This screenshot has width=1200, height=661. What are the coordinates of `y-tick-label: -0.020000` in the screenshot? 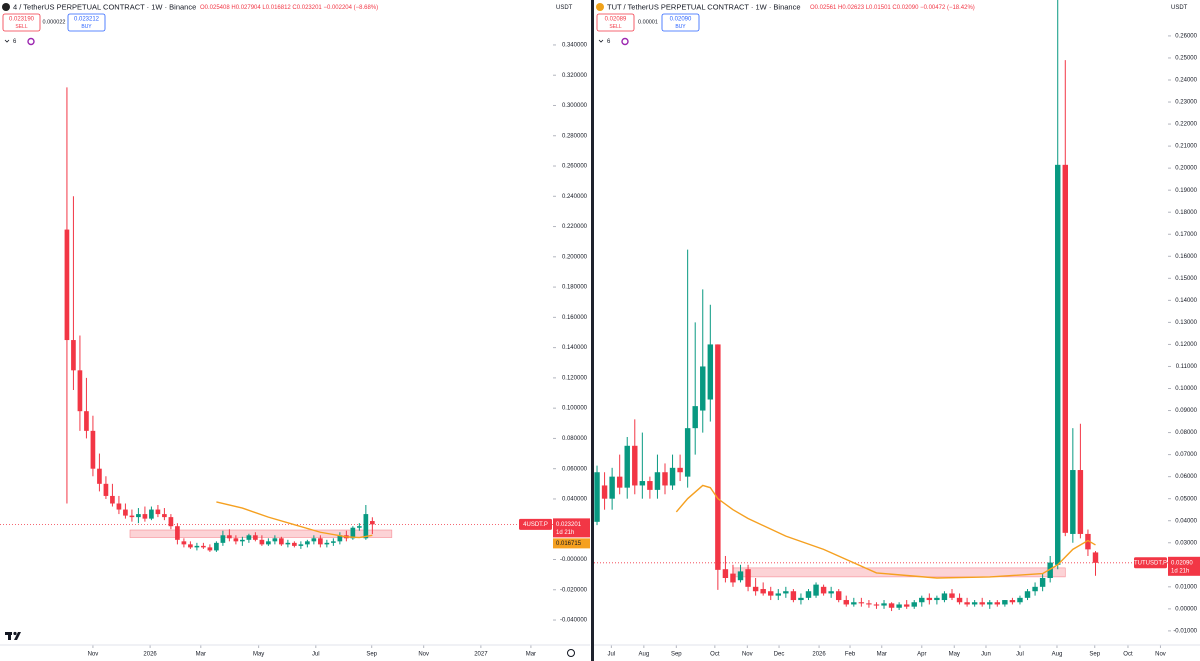 It's located at (574, 590).